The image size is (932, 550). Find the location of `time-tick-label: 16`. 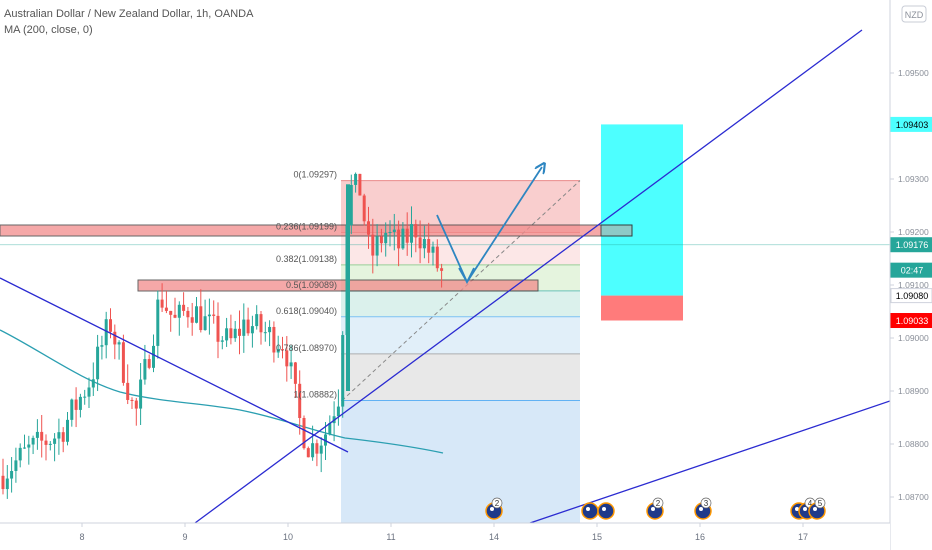

time-tick-label: 16 is located at coordinates (700, 537).